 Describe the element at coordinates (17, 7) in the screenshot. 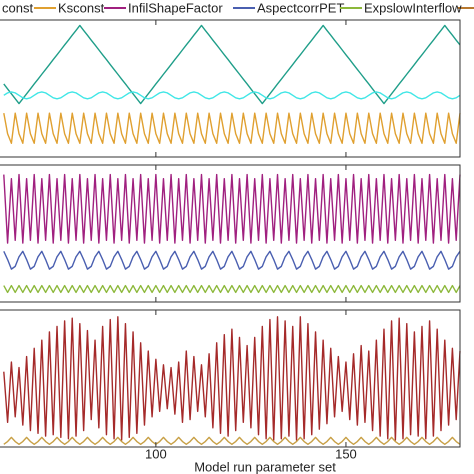

I see `legend-label: const` at that location.